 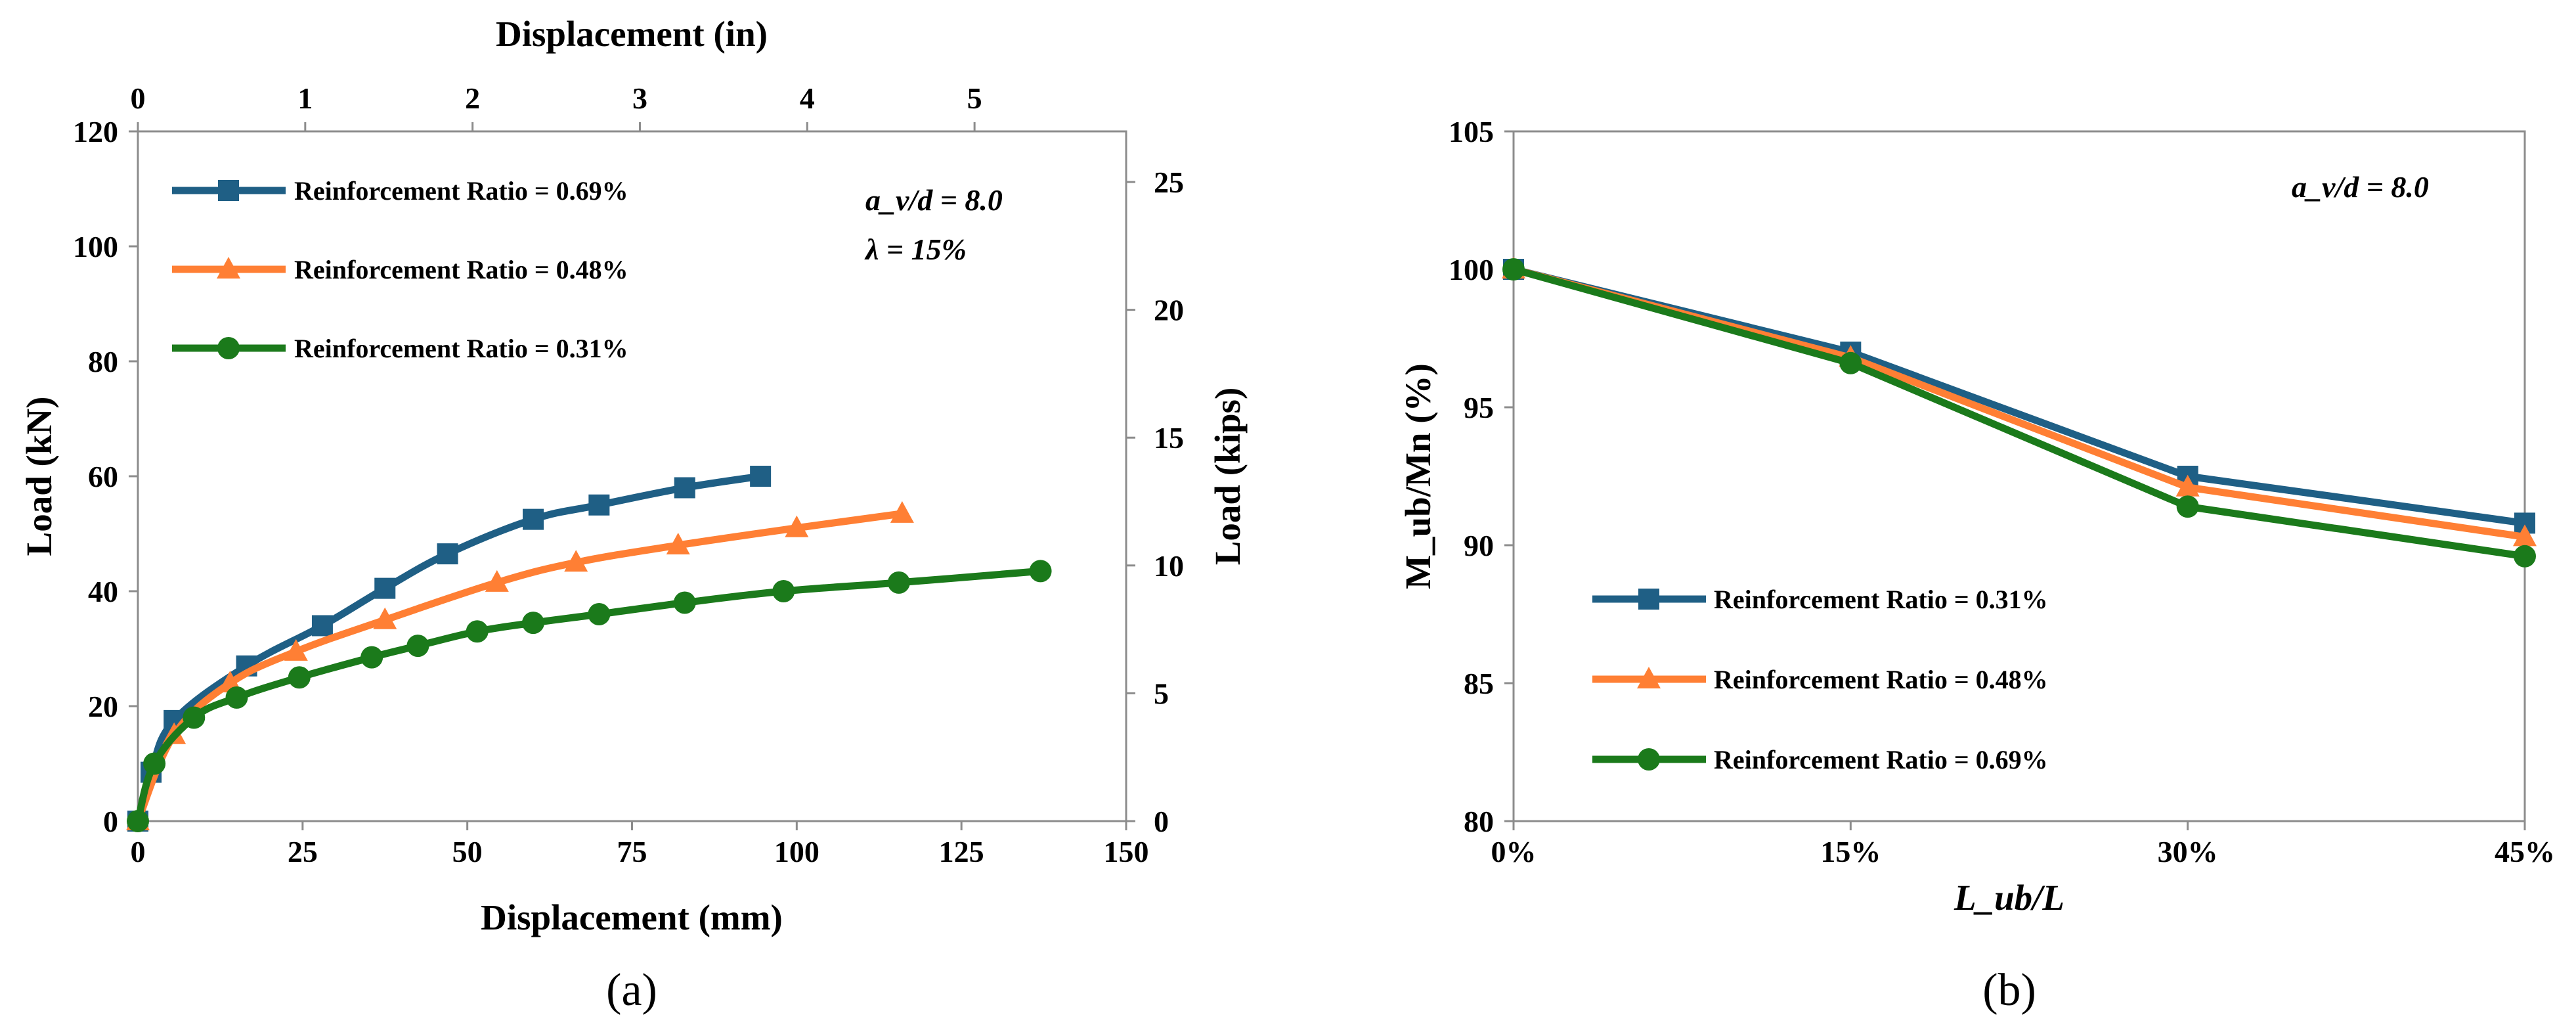 What do you see at coordinates (95, 131) in the screenshot?
I see `chart-a-y-tick-label: 120` at bounding box center [95, 131].